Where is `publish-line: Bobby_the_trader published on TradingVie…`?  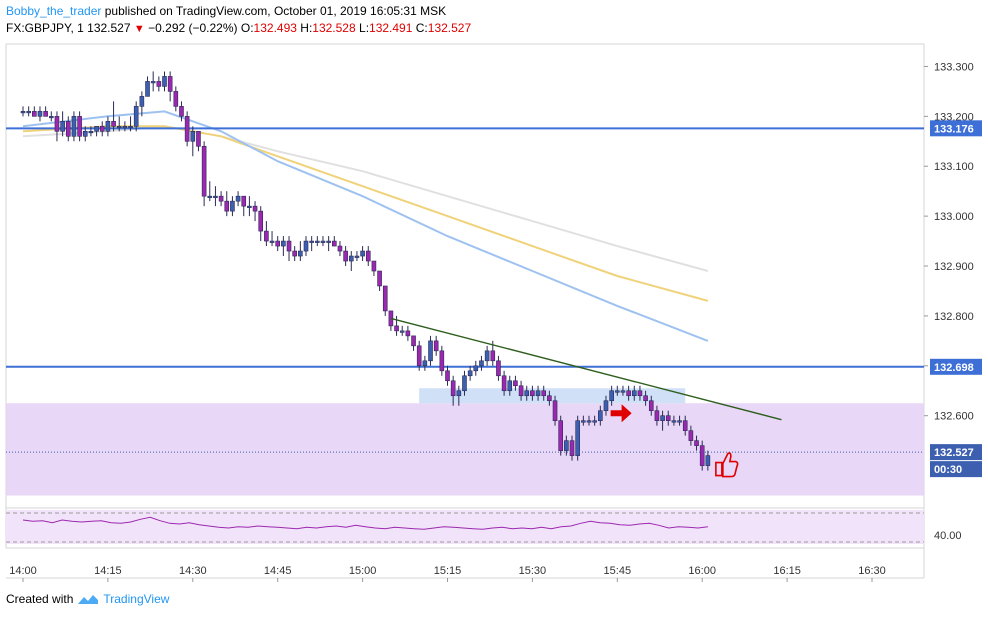
publish-line: Bobby_the_trader published on TradingVie… is located at coordinates (226, 11).